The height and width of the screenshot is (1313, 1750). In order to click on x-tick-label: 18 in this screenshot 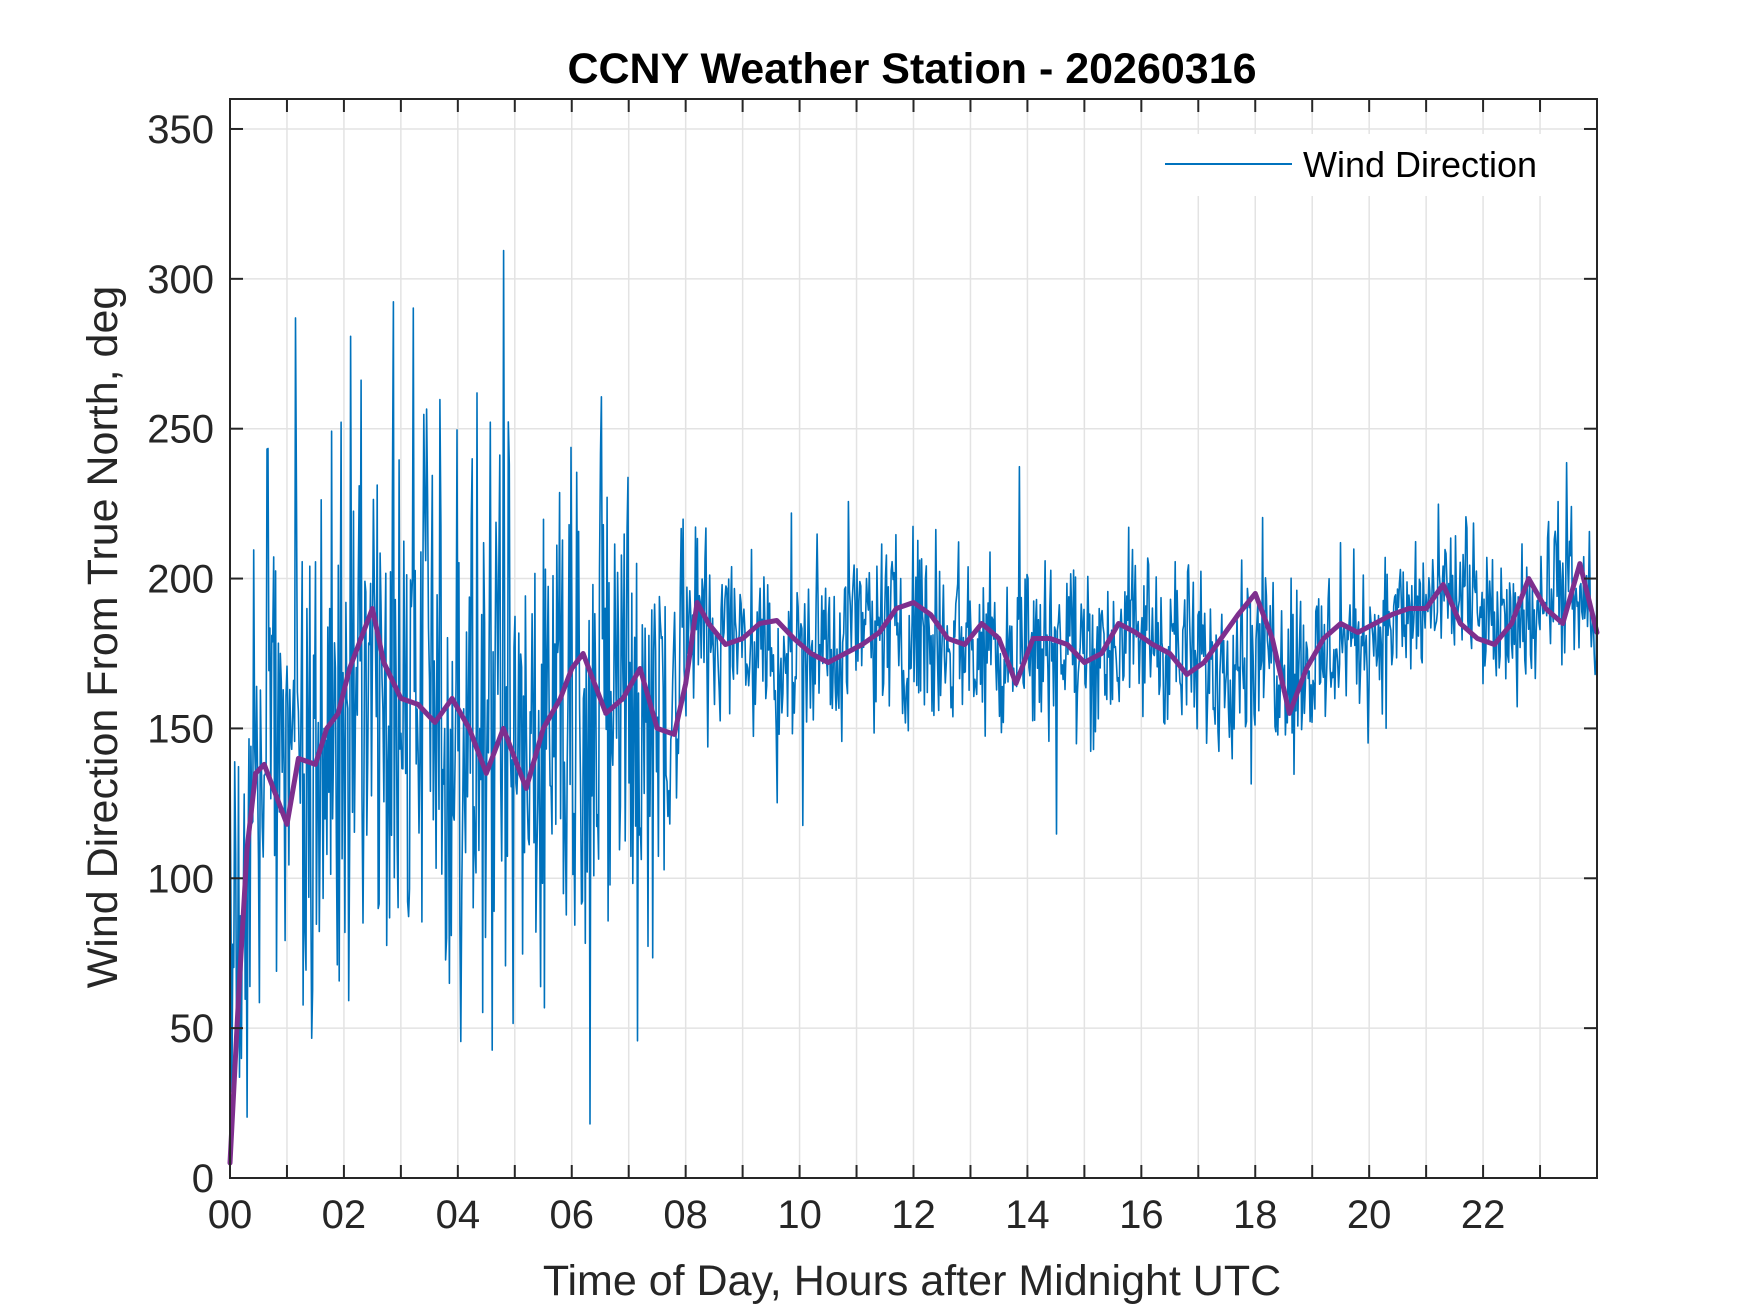, I will do `click(1255, 1215)`.